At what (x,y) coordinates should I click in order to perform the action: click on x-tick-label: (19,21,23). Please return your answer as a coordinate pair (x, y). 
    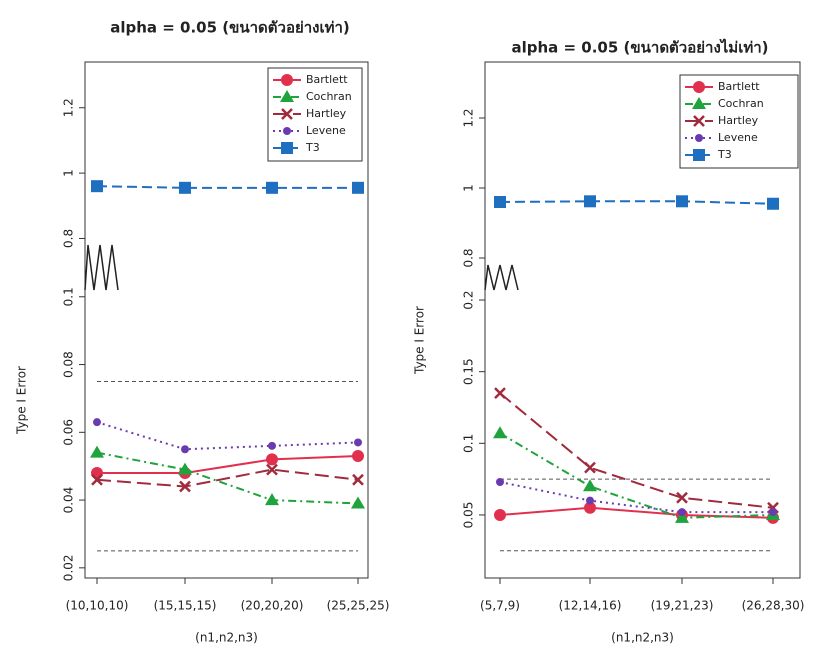
    Looking at the image, I should click on (682, 606).